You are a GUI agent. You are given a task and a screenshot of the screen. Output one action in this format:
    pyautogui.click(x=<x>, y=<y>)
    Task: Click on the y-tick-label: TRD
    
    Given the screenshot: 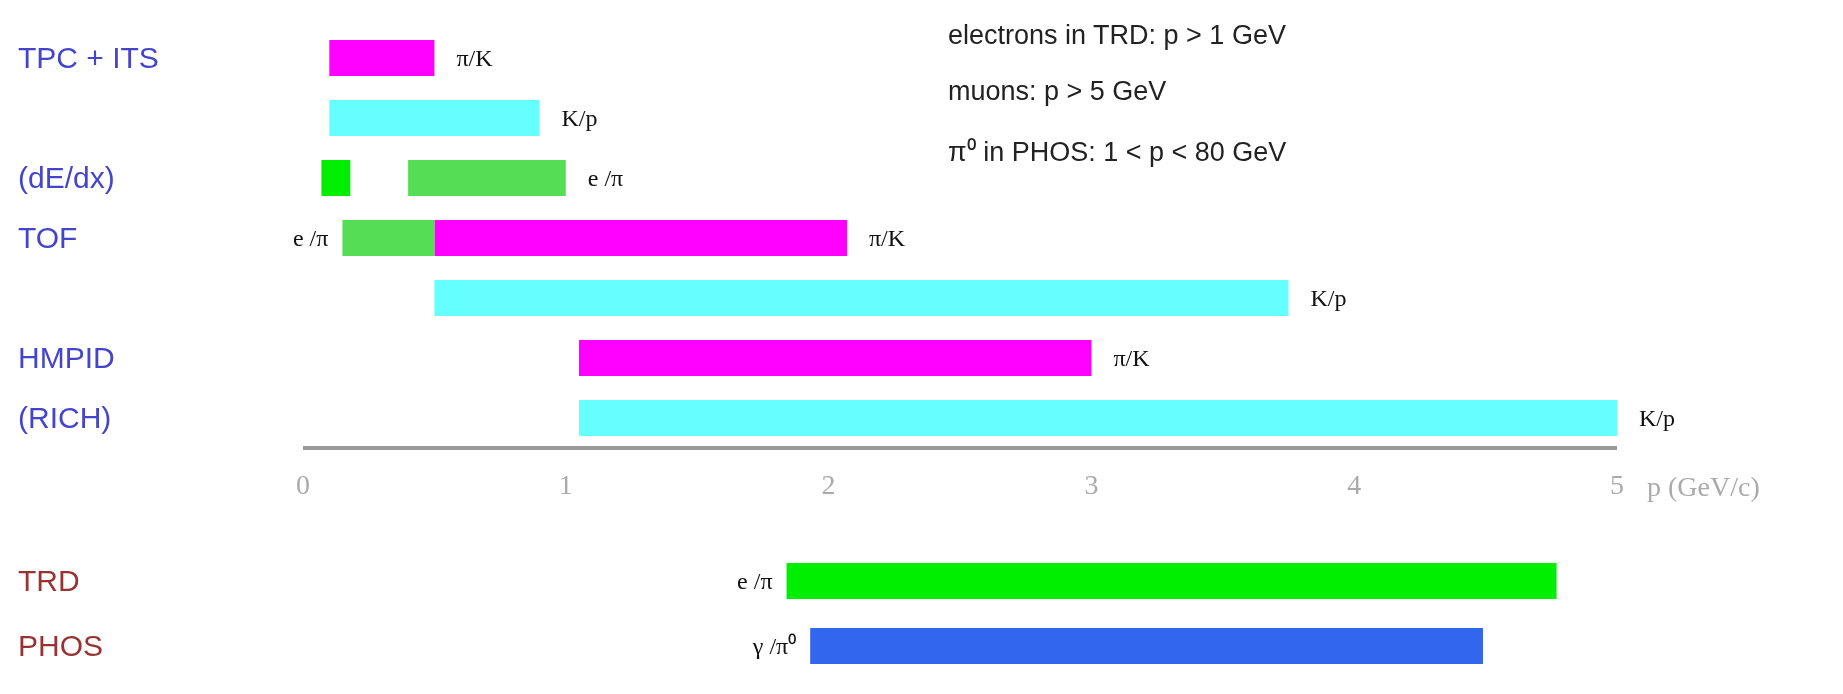 What is the action you would take?
    pyautogui.click(x=49, y=580)
    